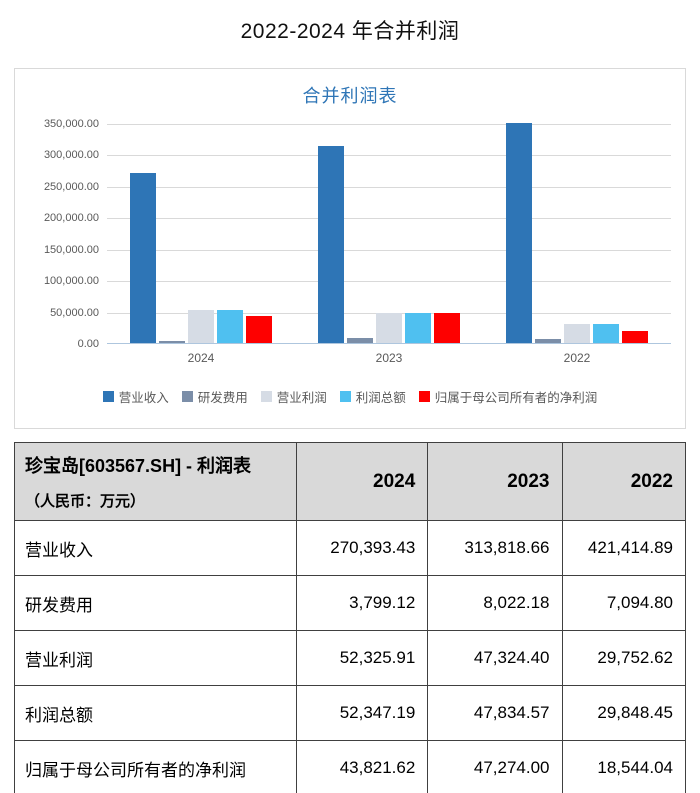 This screenshot has width=700, height=793. What do you see at coordinates (138, 466) in the screenshot?
I see `table-title: 珍宝岛[603567.SH] - 利润表` at bounding box center [138, 466].